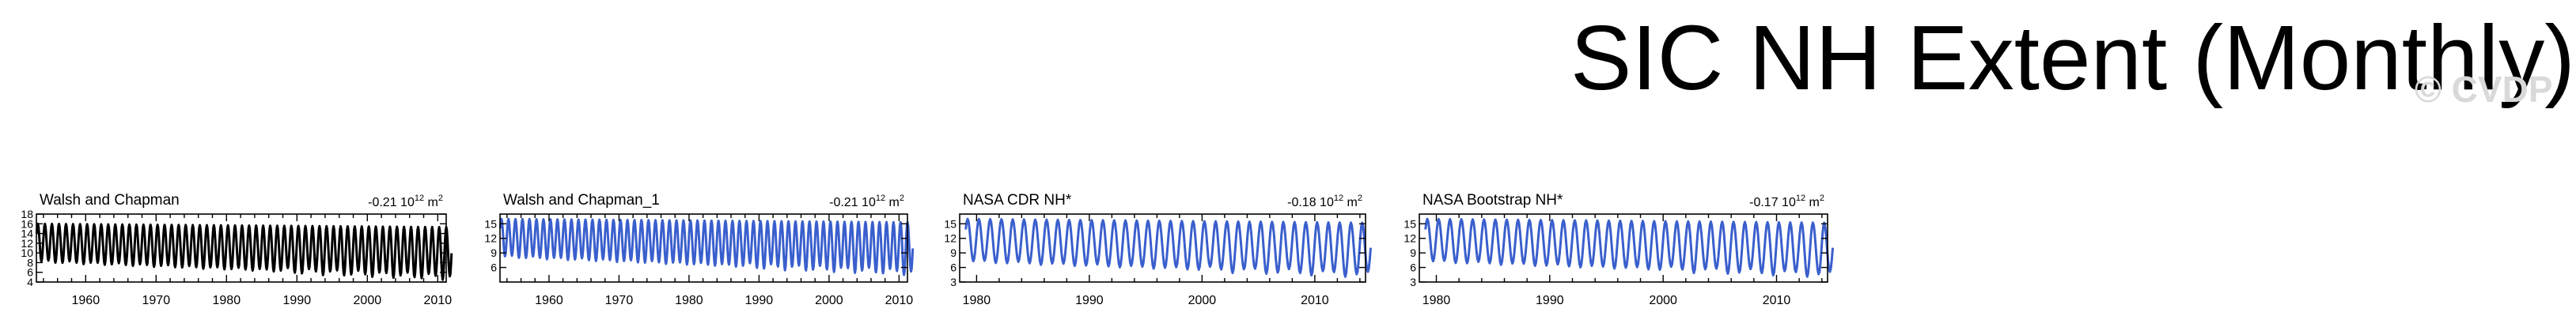 This screenshot has width=2576, height=331. Describe the element at coordinates (27, 252) in the screenshot. I see `y-tick-label: 10` at that location.